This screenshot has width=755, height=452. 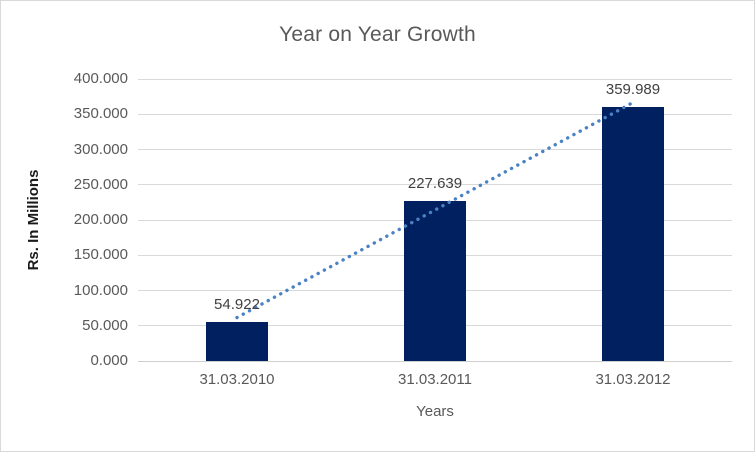 I want to click on y-tick-label: 300.000, so click(x=100, y=149).